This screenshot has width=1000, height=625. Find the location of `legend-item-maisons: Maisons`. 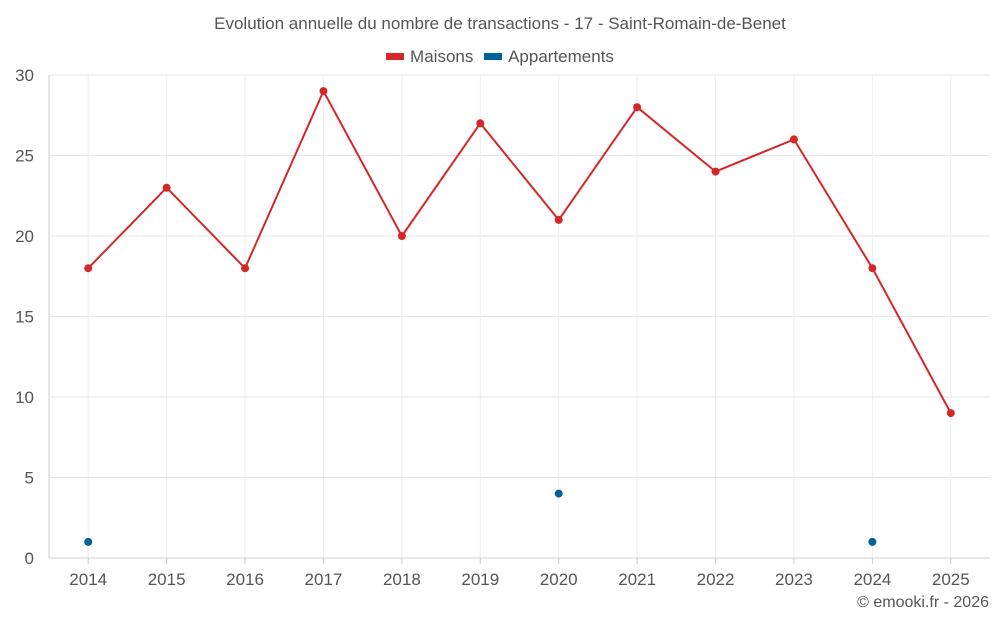

legend-item-maisons: Maisons is located at coordinates (429, 57).